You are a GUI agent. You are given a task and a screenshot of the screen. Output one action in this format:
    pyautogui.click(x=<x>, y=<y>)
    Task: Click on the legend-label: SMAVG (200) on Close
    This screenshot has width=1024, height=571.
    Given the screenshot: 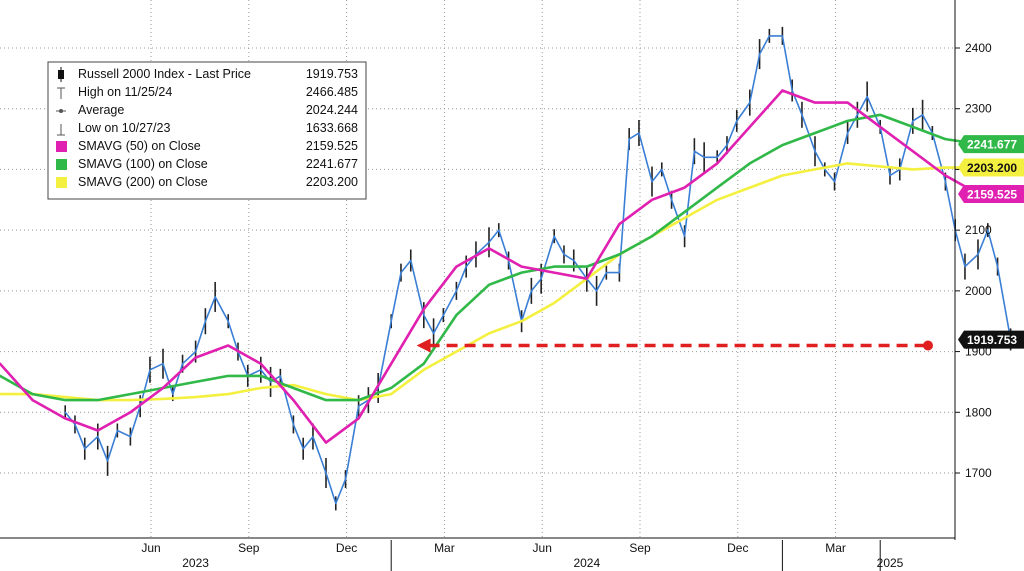 What is the action you would take?
    pyautogui.click(x=143, y=182)
    